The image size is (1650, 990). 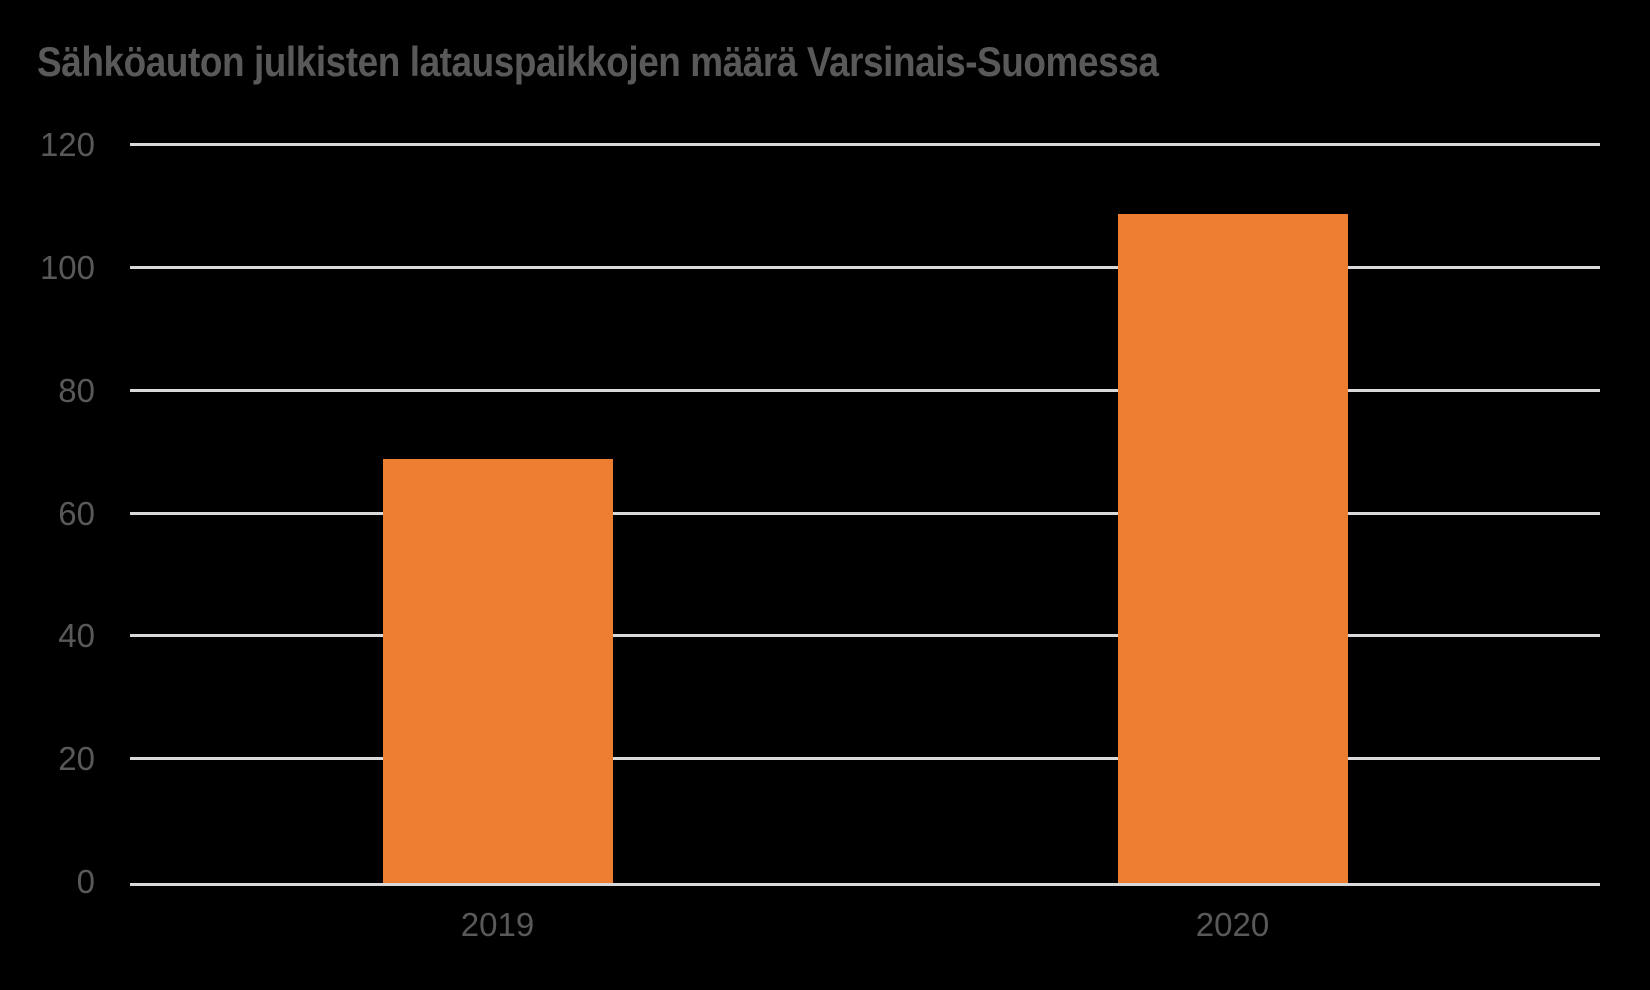 What do you see at coordinates (76, 513) in the screenshot?
I see `y-tick-label-60: 60` at bounding box center [76, 513].